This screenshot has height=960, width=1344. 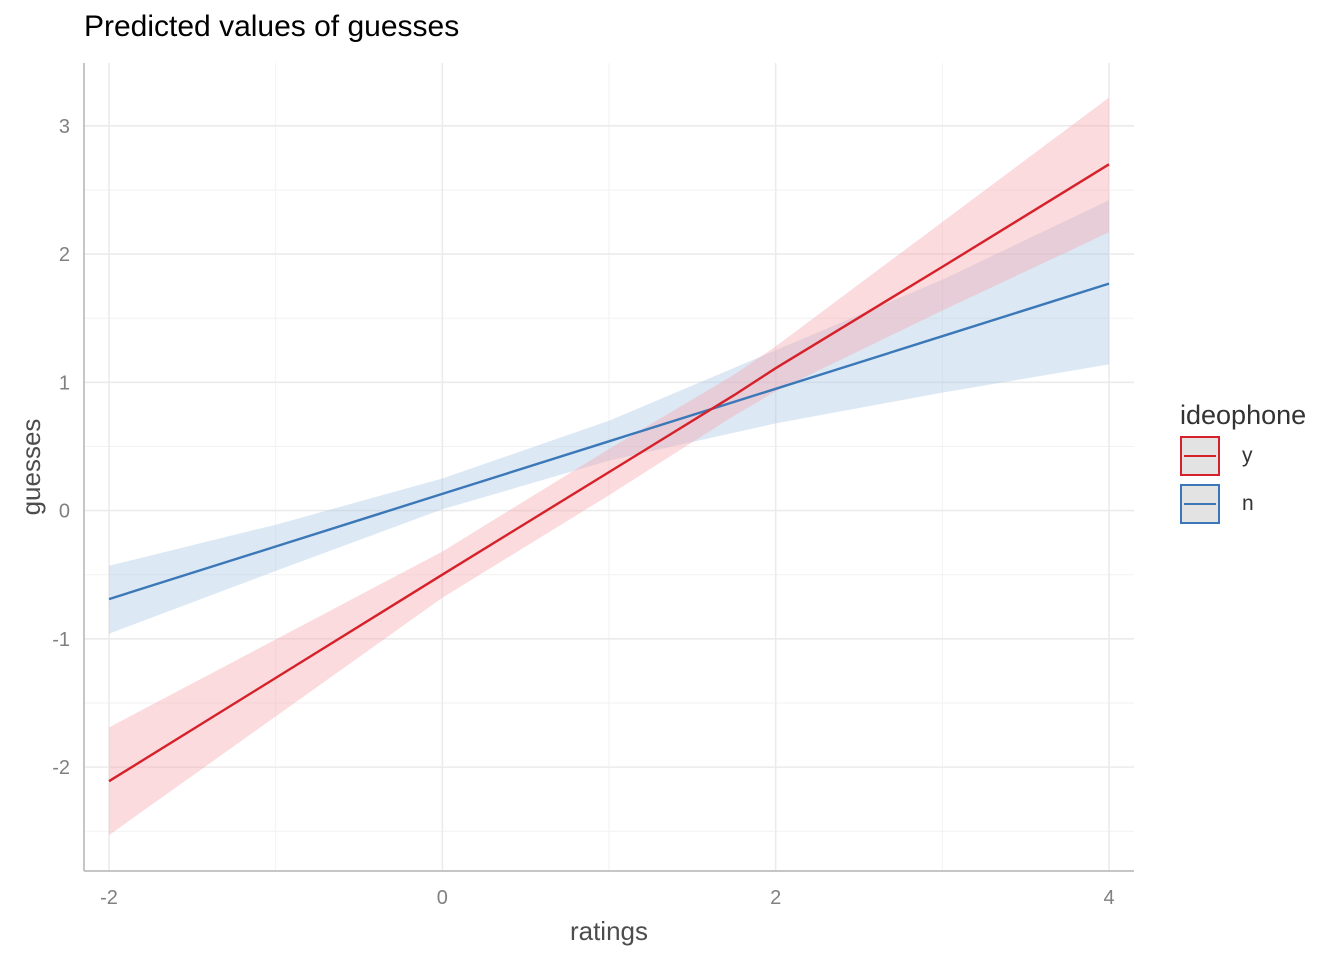 I want to click on y-tick-labels: -2 -1 0 1 2 3, so click(x=61, y=447).